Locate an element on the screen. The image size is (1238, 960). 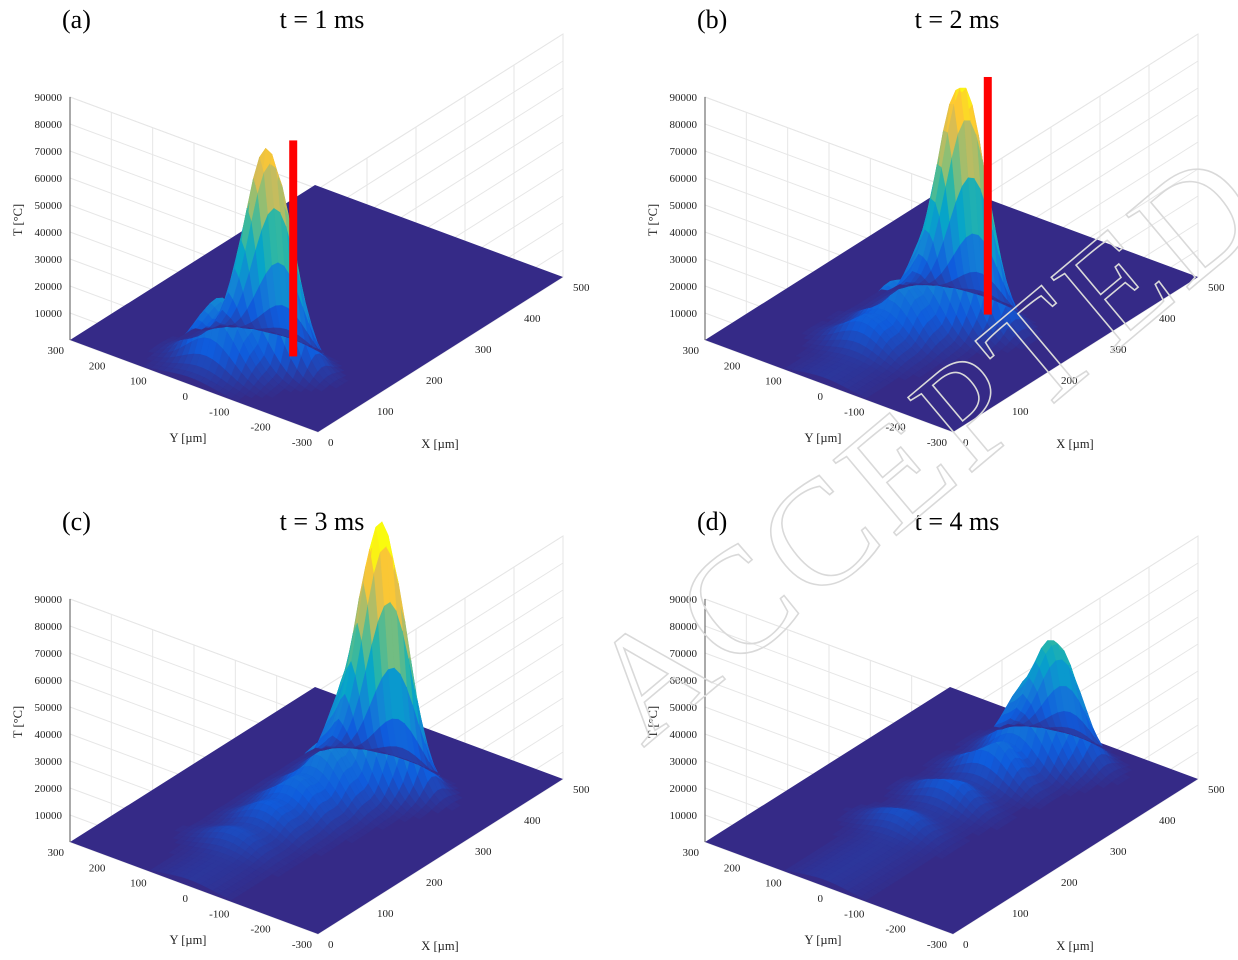
panel-label: (d) is located at coordinates (712, 521).